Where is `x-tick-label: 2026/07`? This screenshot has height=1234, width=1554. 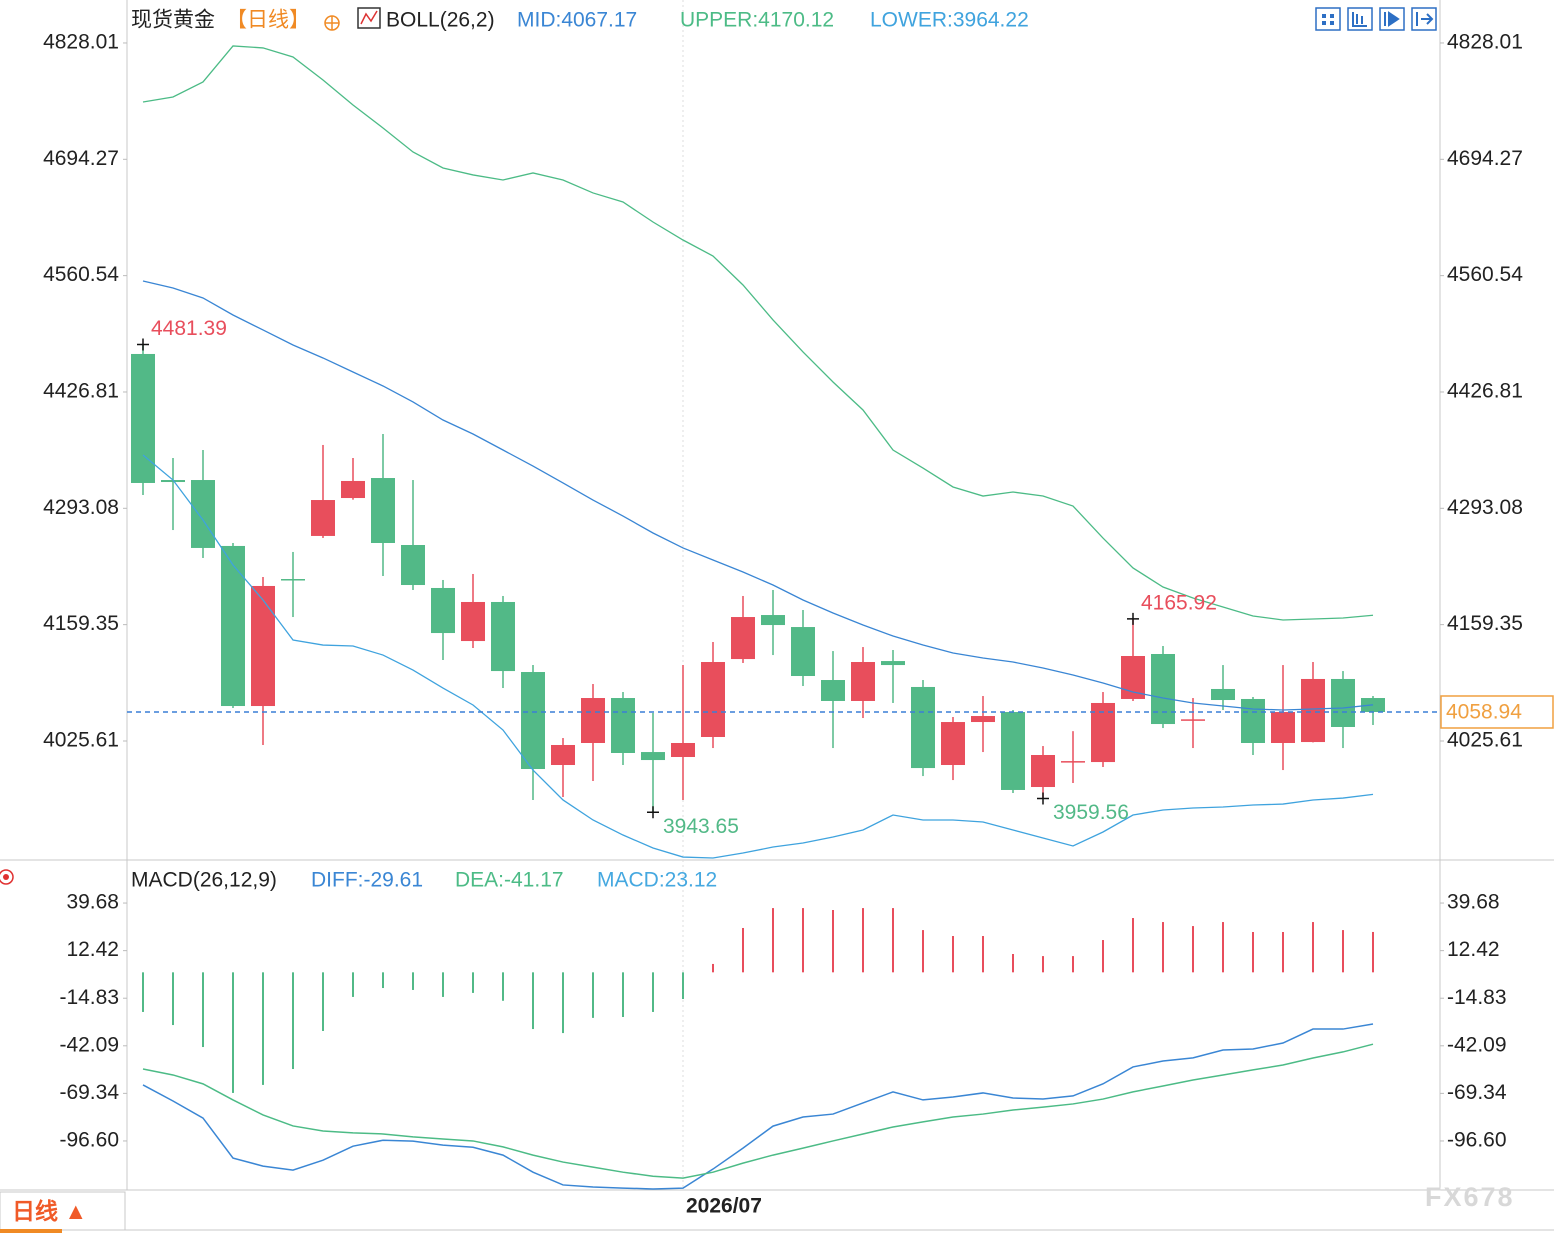
x-tick-label: 2026/07 is located at coordinates (724, 1206).